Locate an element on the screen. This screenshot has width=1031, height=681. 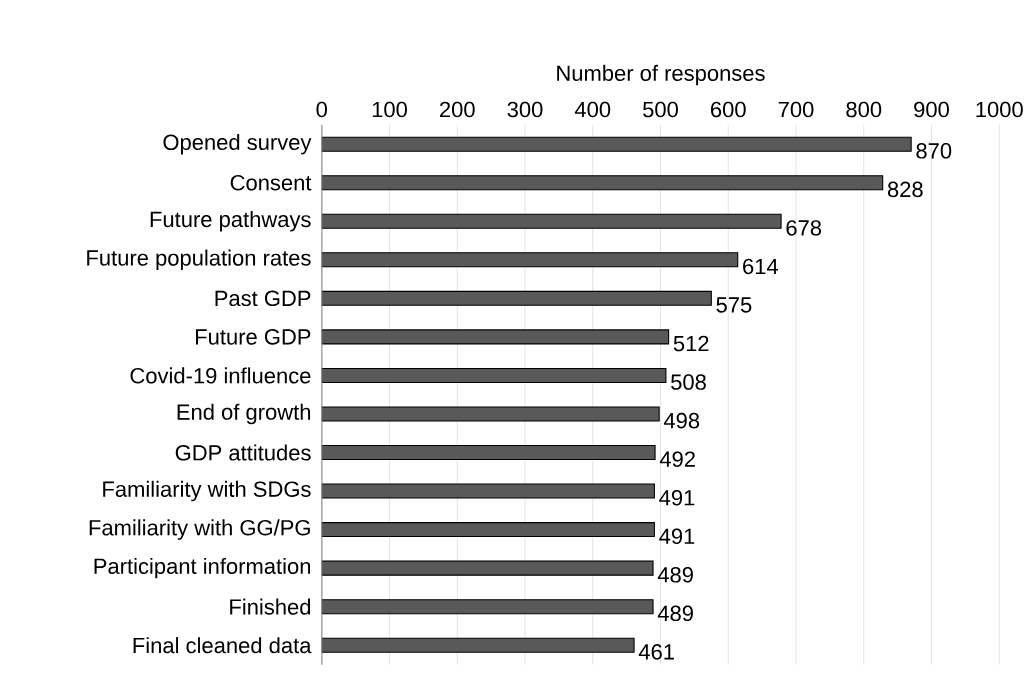
x-tick-label: 700 is located at coordinates (796, 109).